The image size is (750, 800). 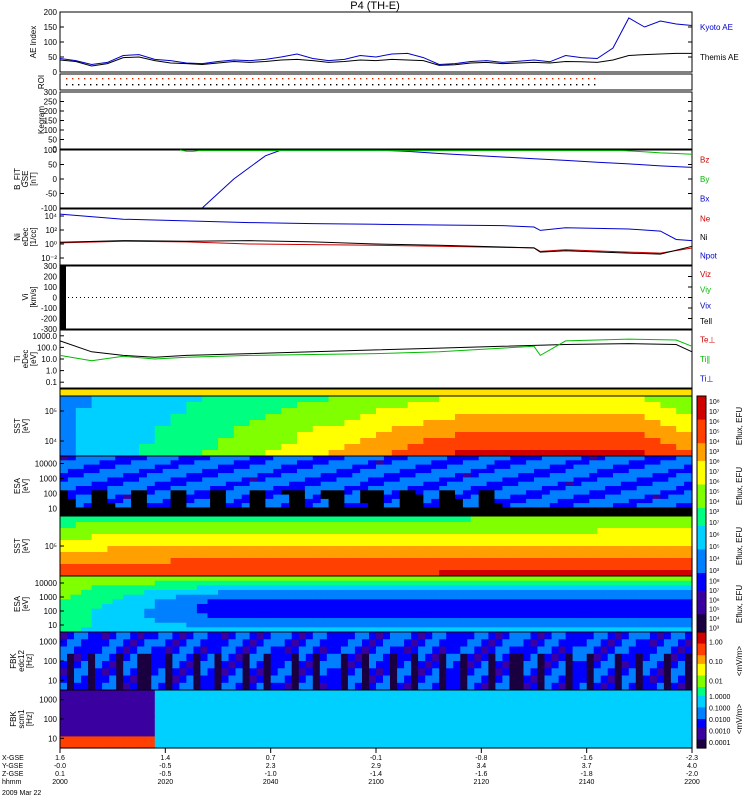 What do you see at coordinates (701, 738) in the screenshot?
I see `fbk-colorbar-swatch` at bounding box center [701, 738].